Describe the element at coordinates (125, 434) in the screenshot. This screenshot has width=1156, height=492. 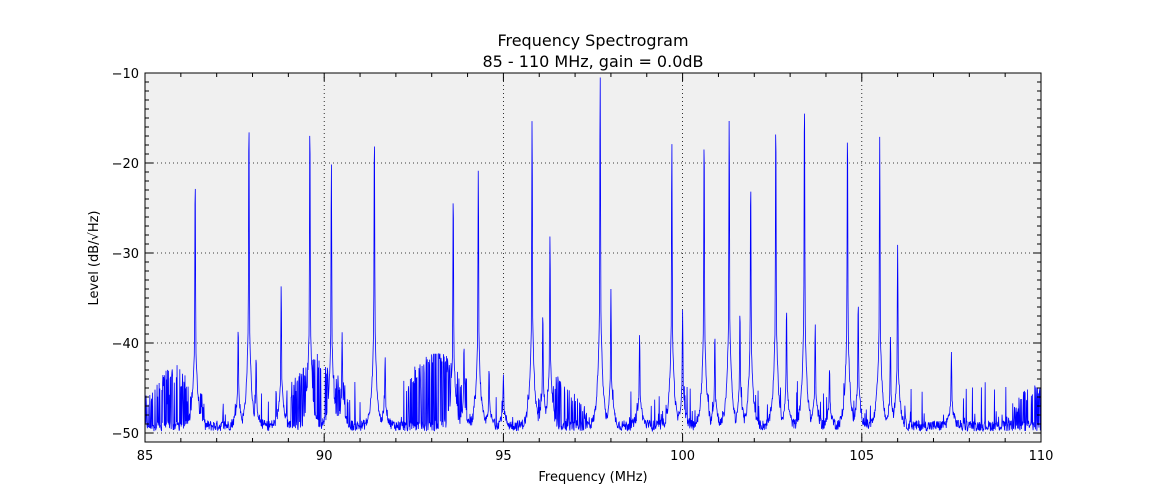
I see `y-tick-label: −50` at that location.